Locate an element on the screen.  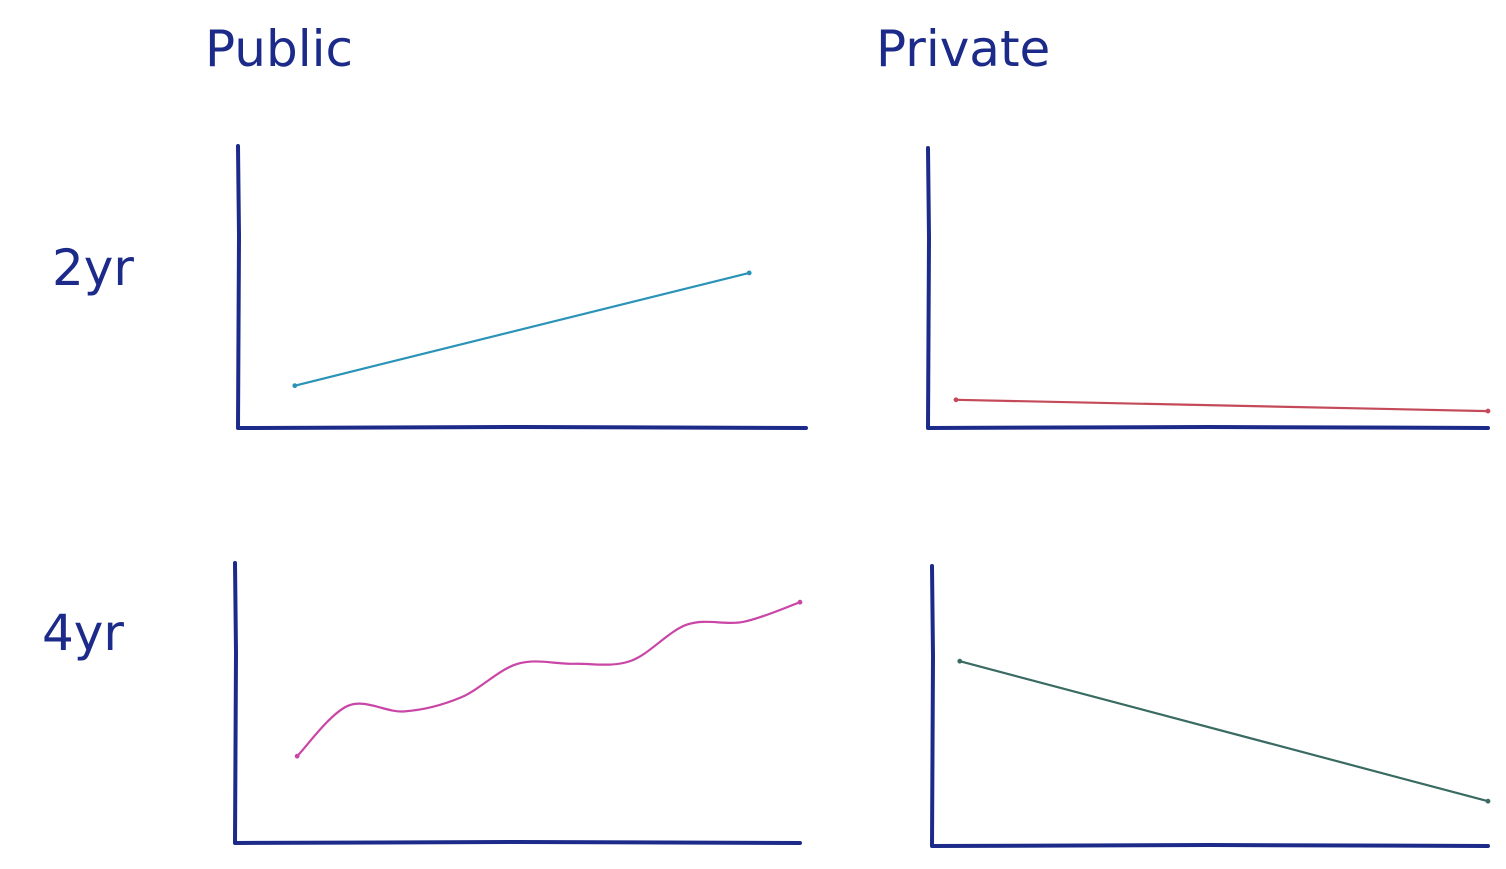
series-start-point-private-2yr is located at coordinates (956, 400).